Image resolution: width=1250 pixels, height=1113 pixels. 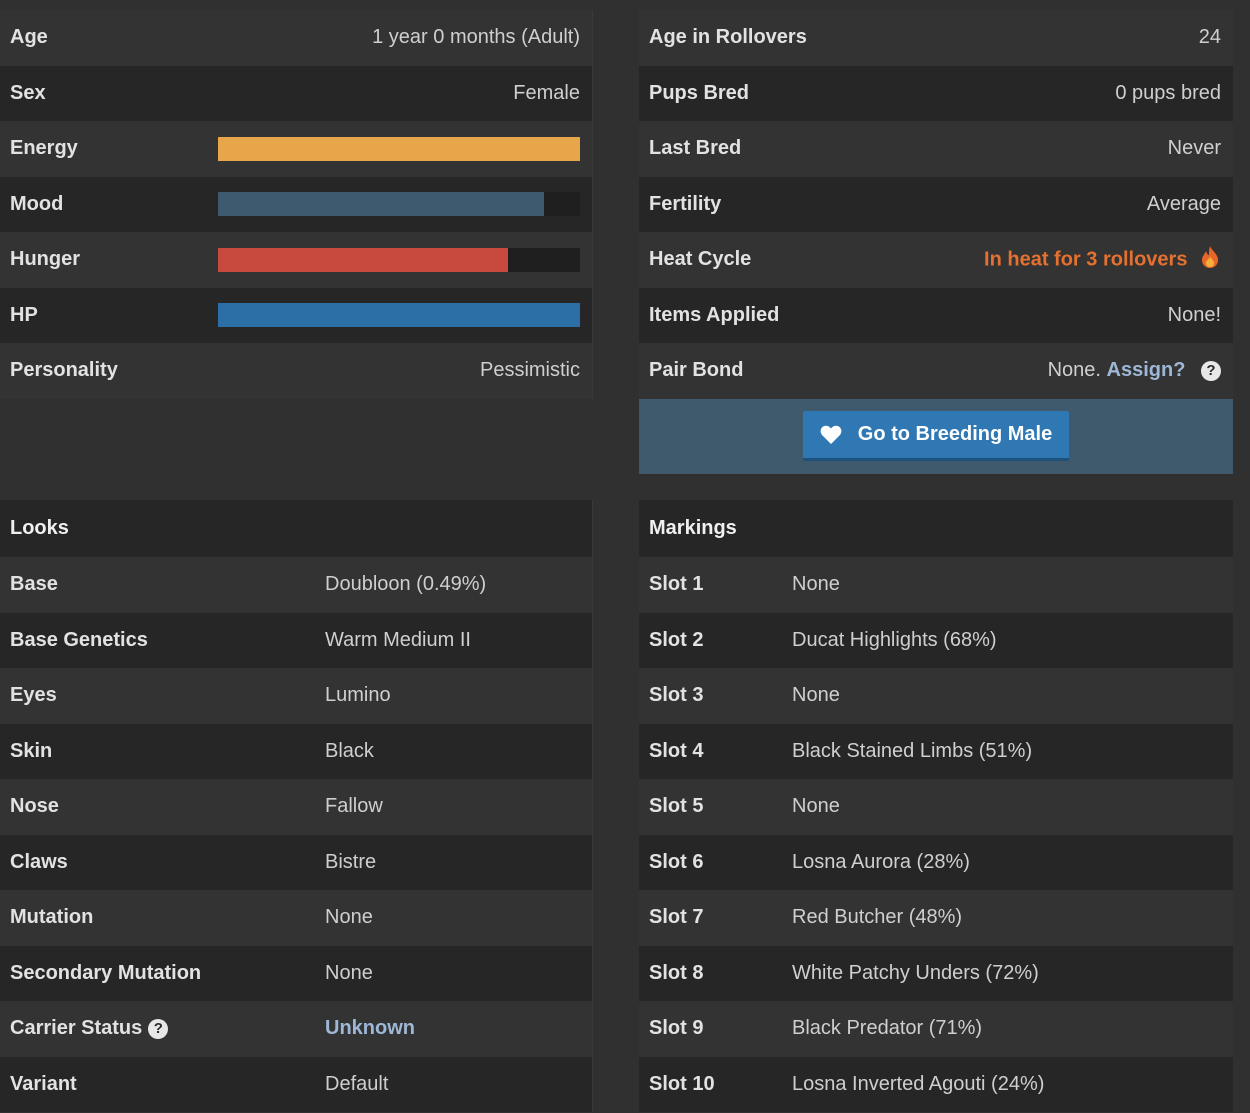 What do you see at coordinates (676, 806) in the screenshot?
I see `row-label: Slot 5` at bounding box center [676, 806].